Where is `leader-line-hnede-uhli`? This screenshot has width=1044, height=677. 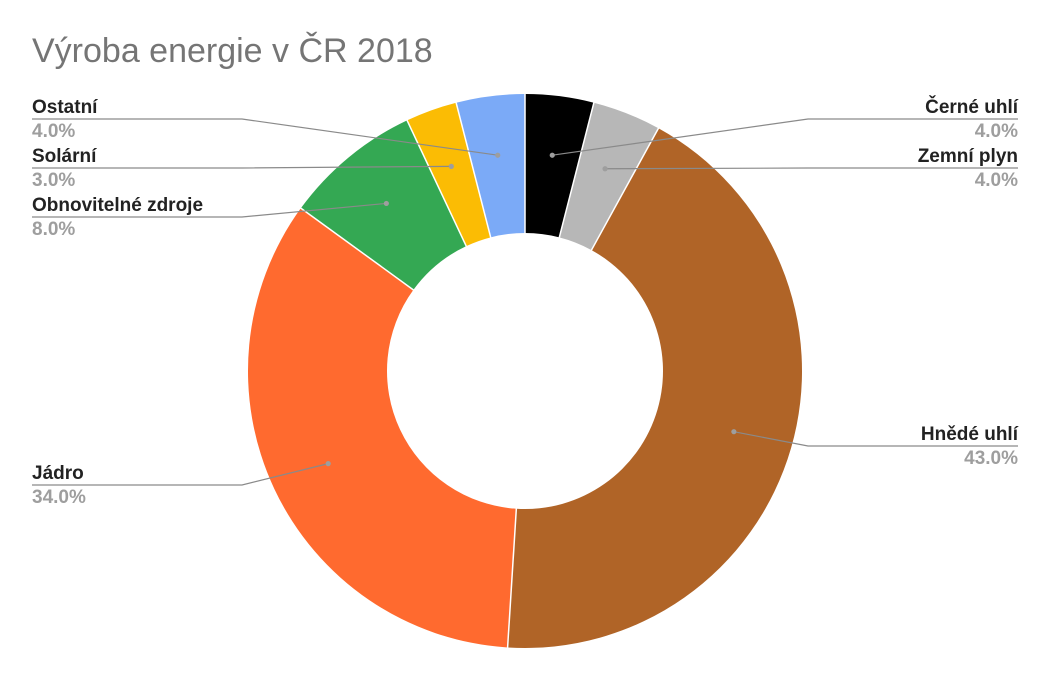
leader-line-hnede-uhli is located at coordinates (875, 439).